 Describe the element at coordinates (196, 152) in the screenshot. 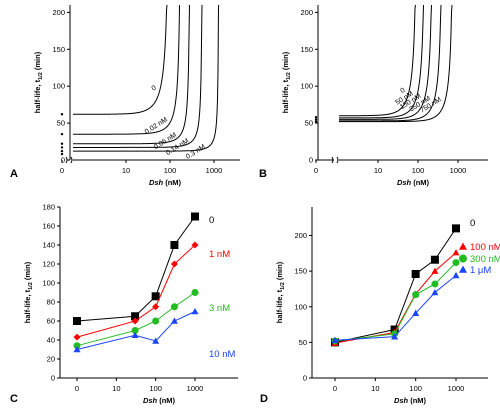

I see `curve-label: 0.3 nM` at that location.